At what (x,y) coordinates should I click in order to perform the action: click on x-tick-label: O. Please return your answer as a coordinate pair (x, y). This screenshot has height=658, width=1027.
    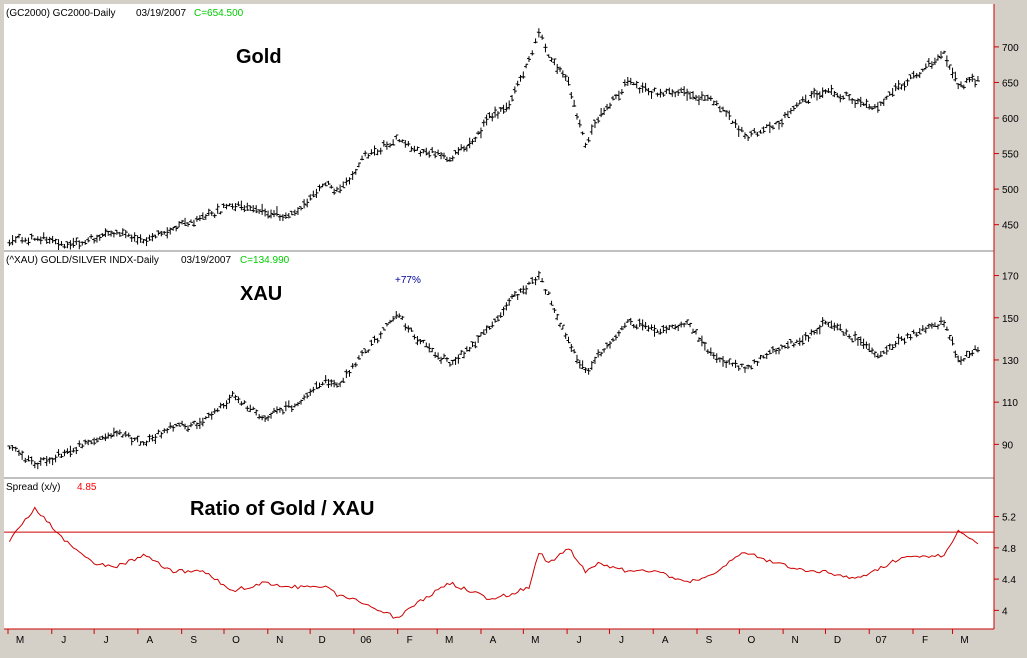
    Looking at the image, I should click on (751, 640).